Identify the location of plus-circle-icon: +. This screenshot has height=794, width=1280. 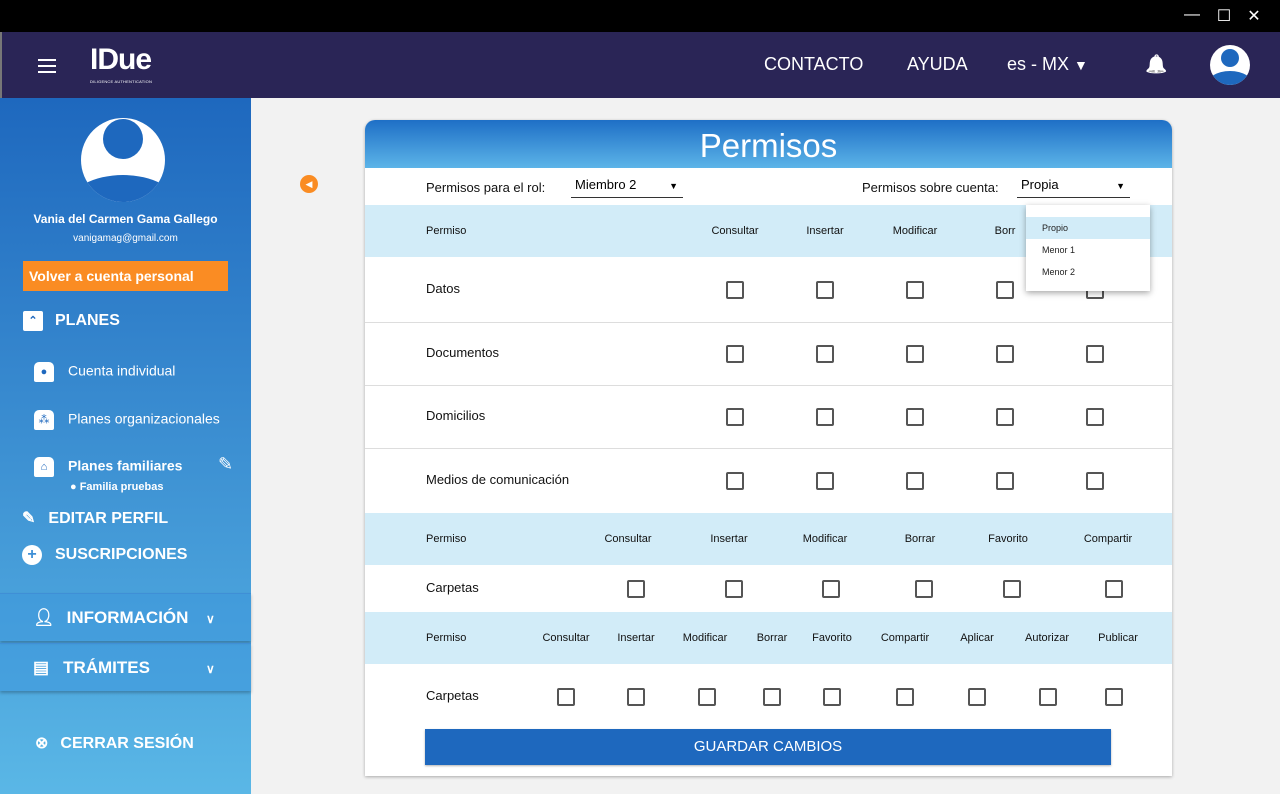
(32, 555).